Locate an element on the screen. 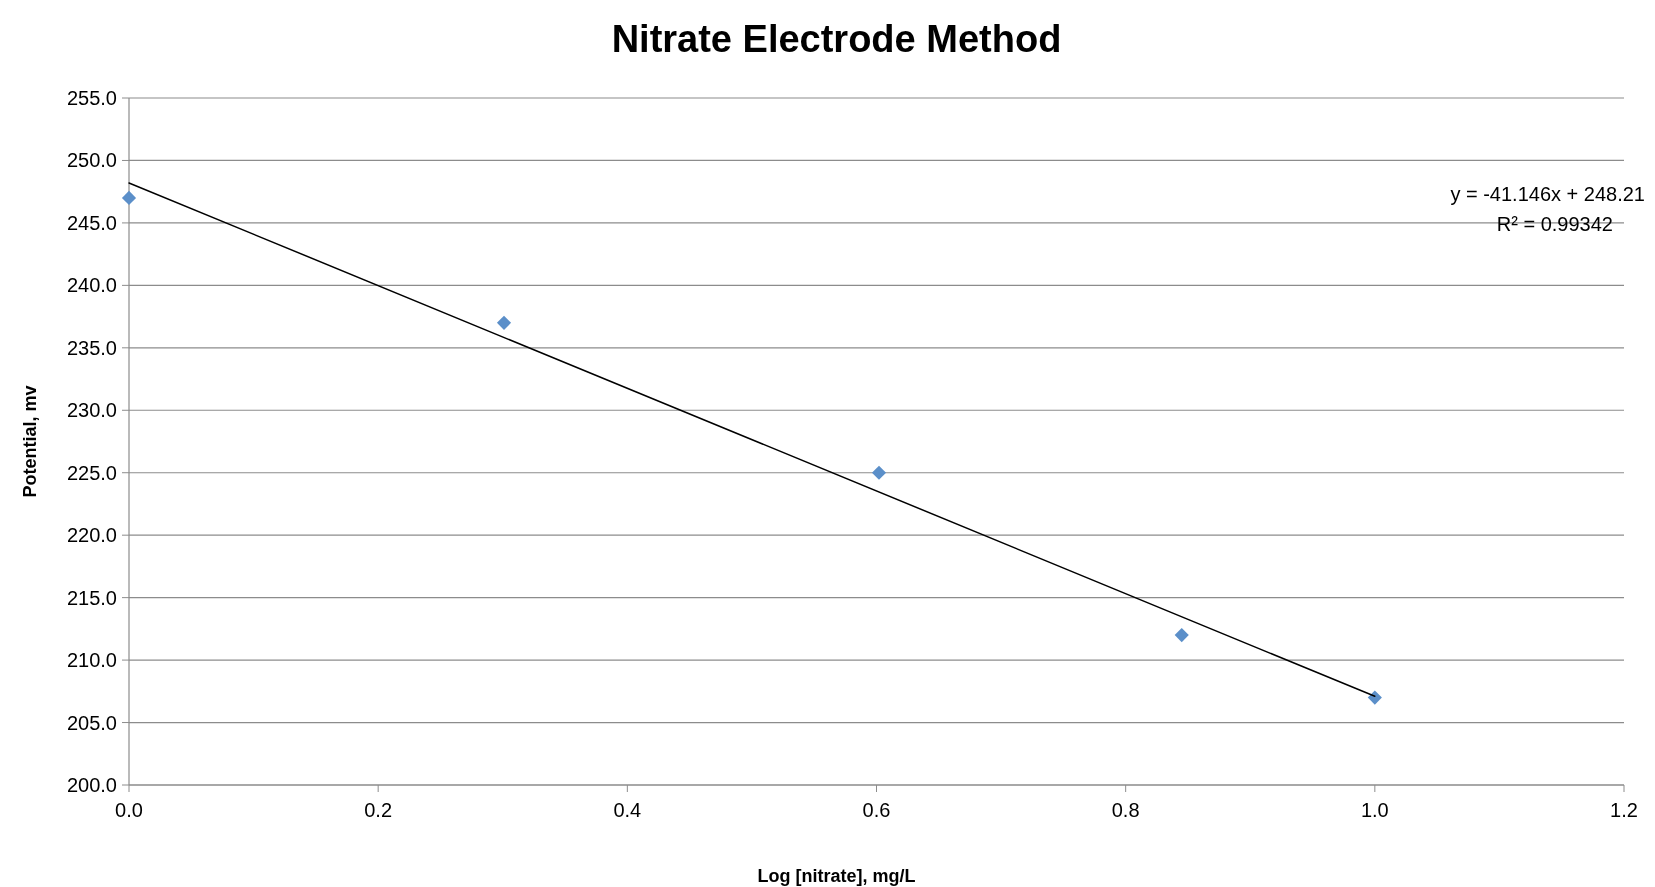 This screenshot has width=1655, height=887. chart-title: Nitrate Electrode Method is located at coordinates (836, 39).